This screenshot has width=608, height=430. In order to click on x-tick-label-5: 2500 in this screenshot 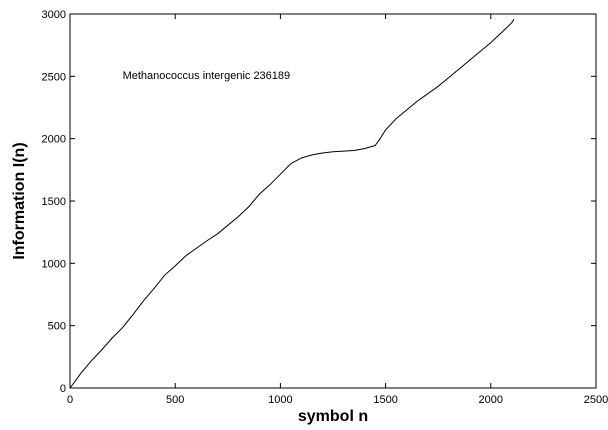, I will do `click(596, 400)`.